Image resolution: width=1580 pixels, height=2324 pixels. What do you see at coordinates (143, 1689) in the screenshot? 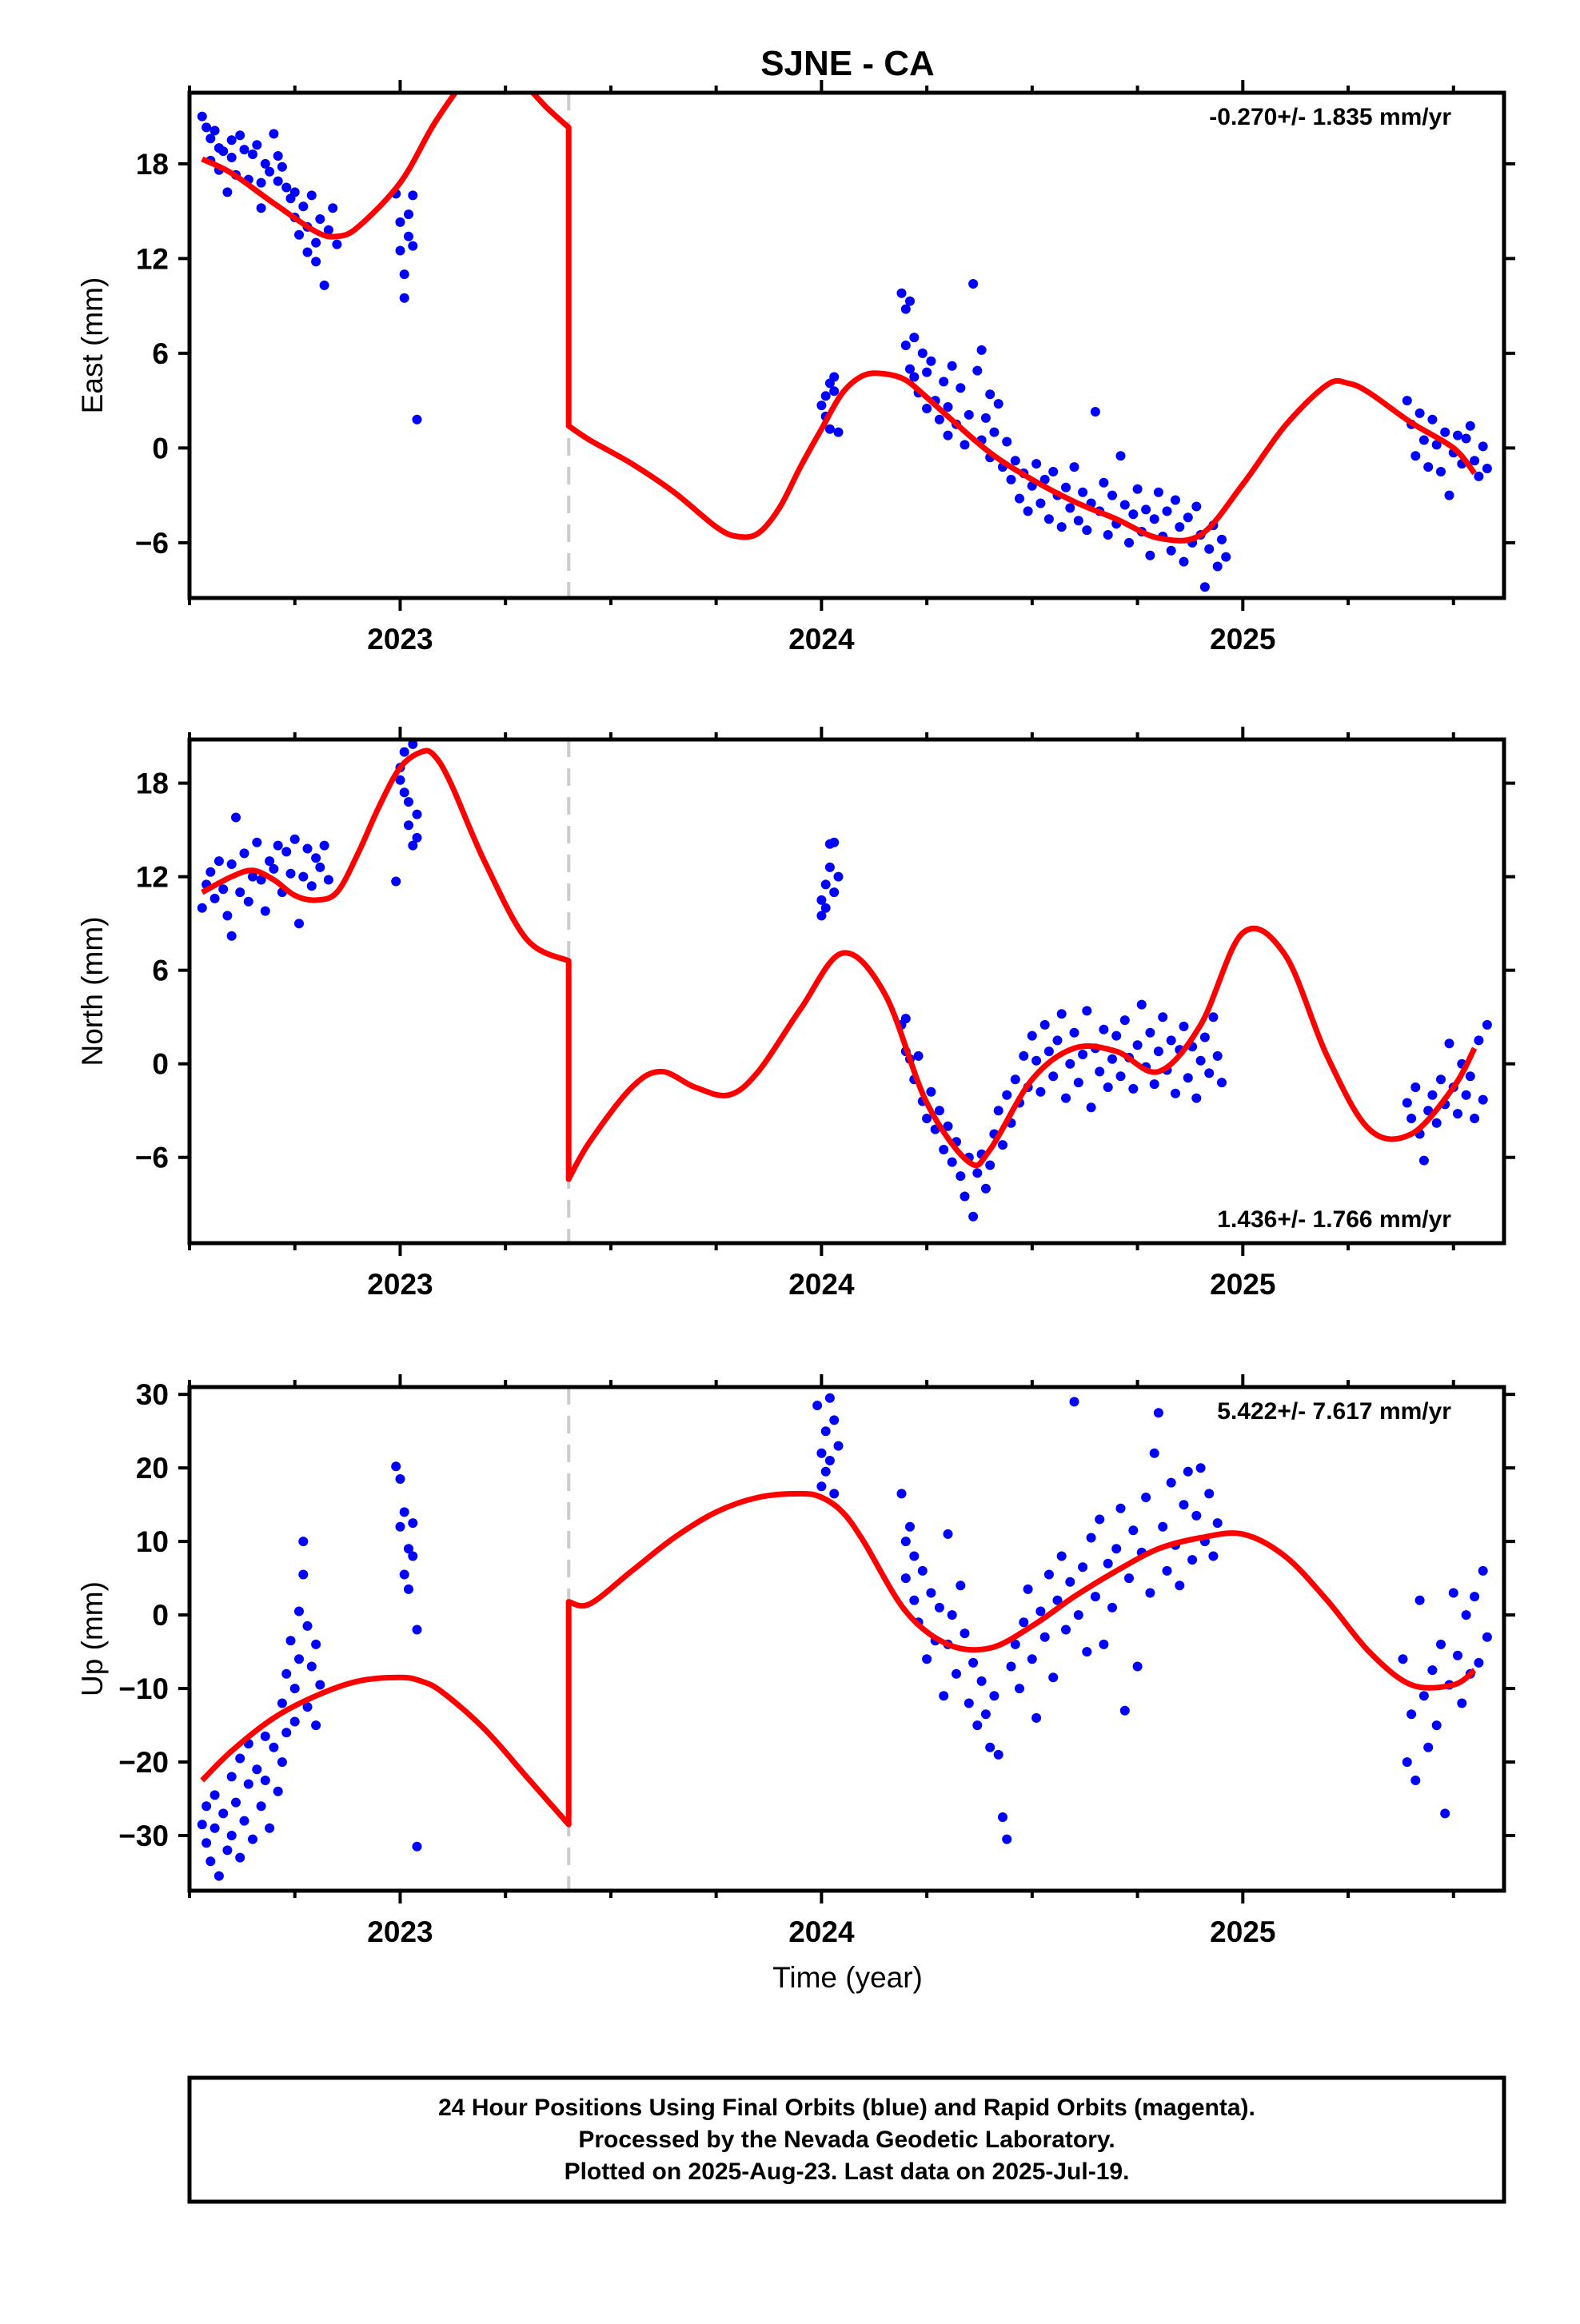
I see `up-ytick-label: −10` at bounding box center [143, 1689].